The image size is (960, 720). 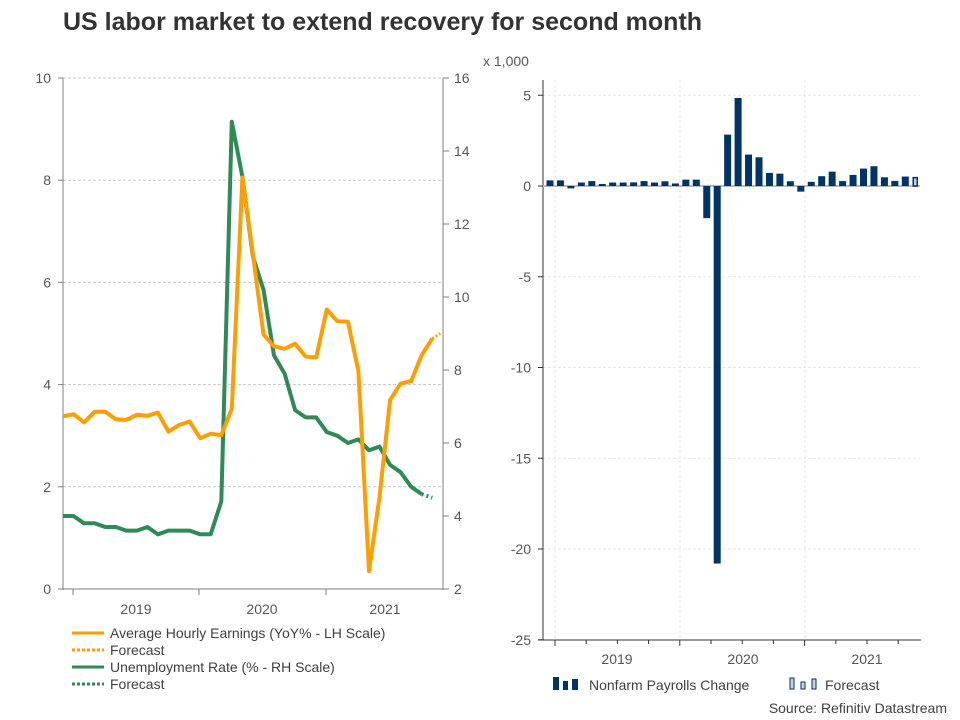 I want to click on bar-y-tick-label: -5, so click(x=525, y=277).